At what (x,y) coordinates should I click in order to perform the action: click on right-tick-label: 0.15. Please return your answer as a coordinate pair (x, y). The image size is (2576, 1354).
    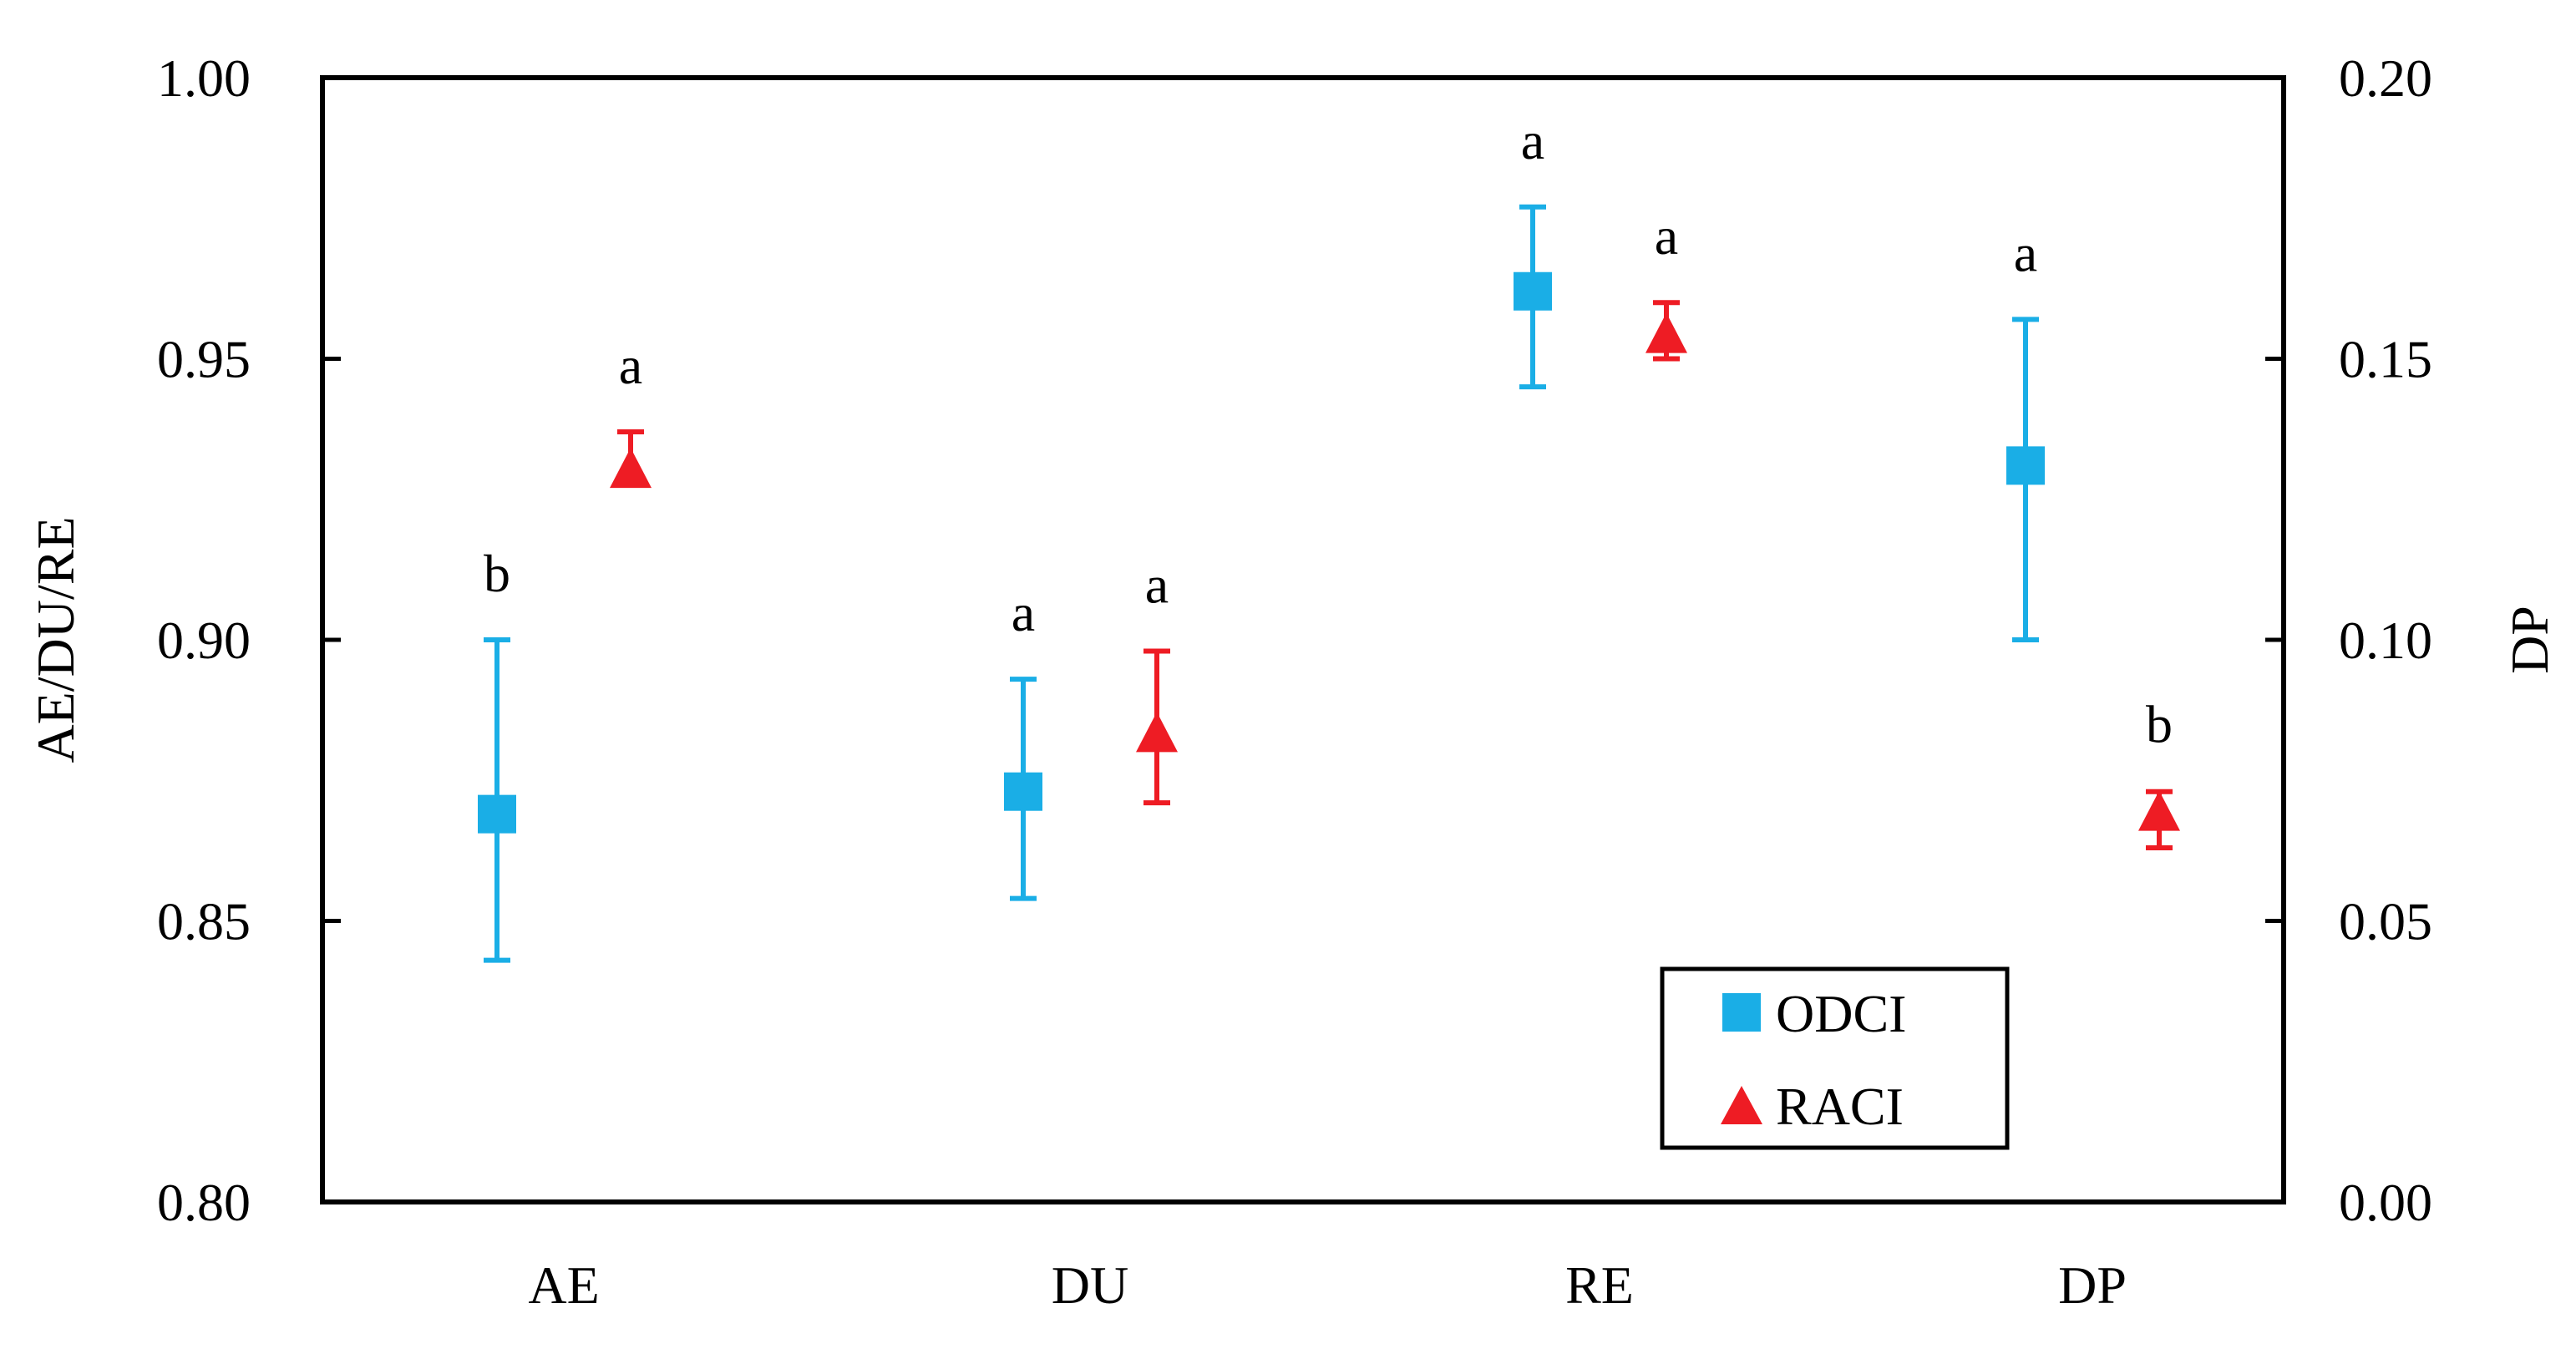
    Looking at the image, I should click on (2385, 359).